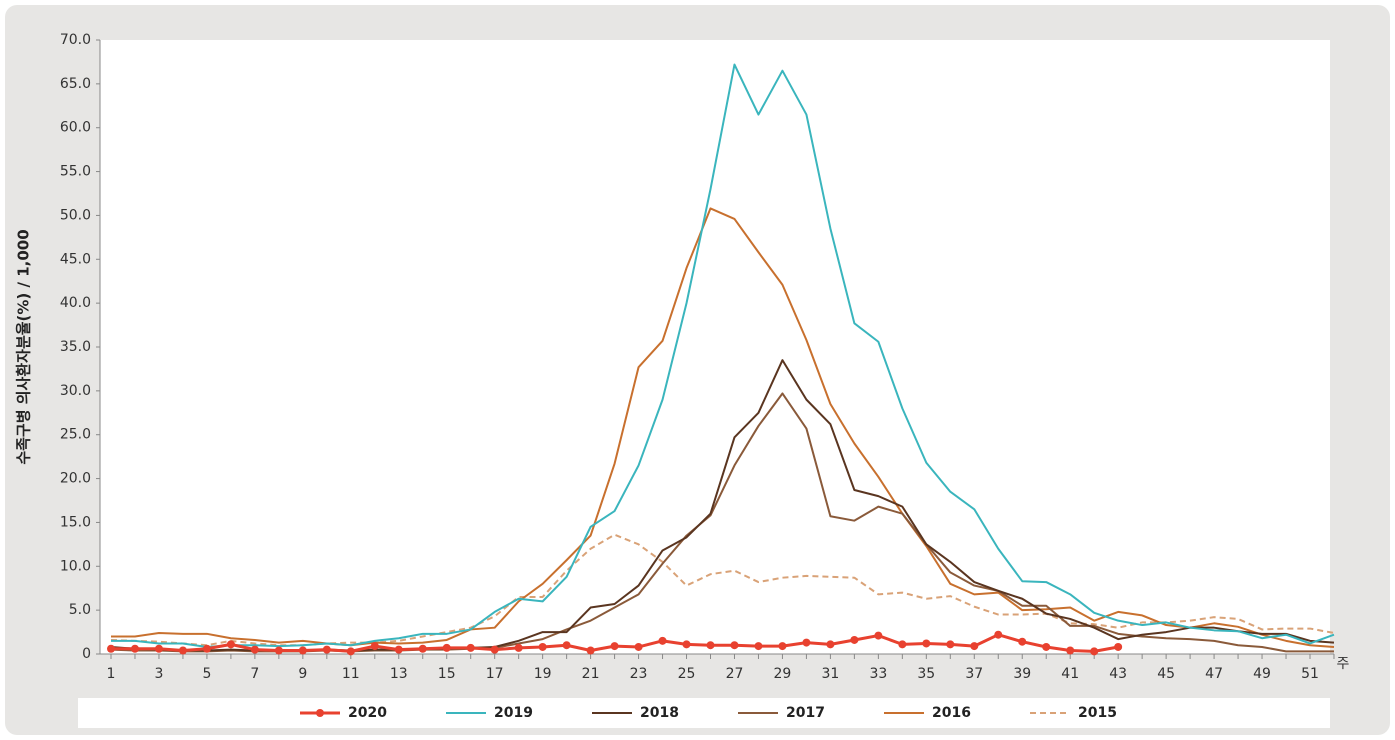  What do you see at coordinates (367, 713) in the screenshot?
I see `legend-label: 2020` at bounding box center [367, 713].